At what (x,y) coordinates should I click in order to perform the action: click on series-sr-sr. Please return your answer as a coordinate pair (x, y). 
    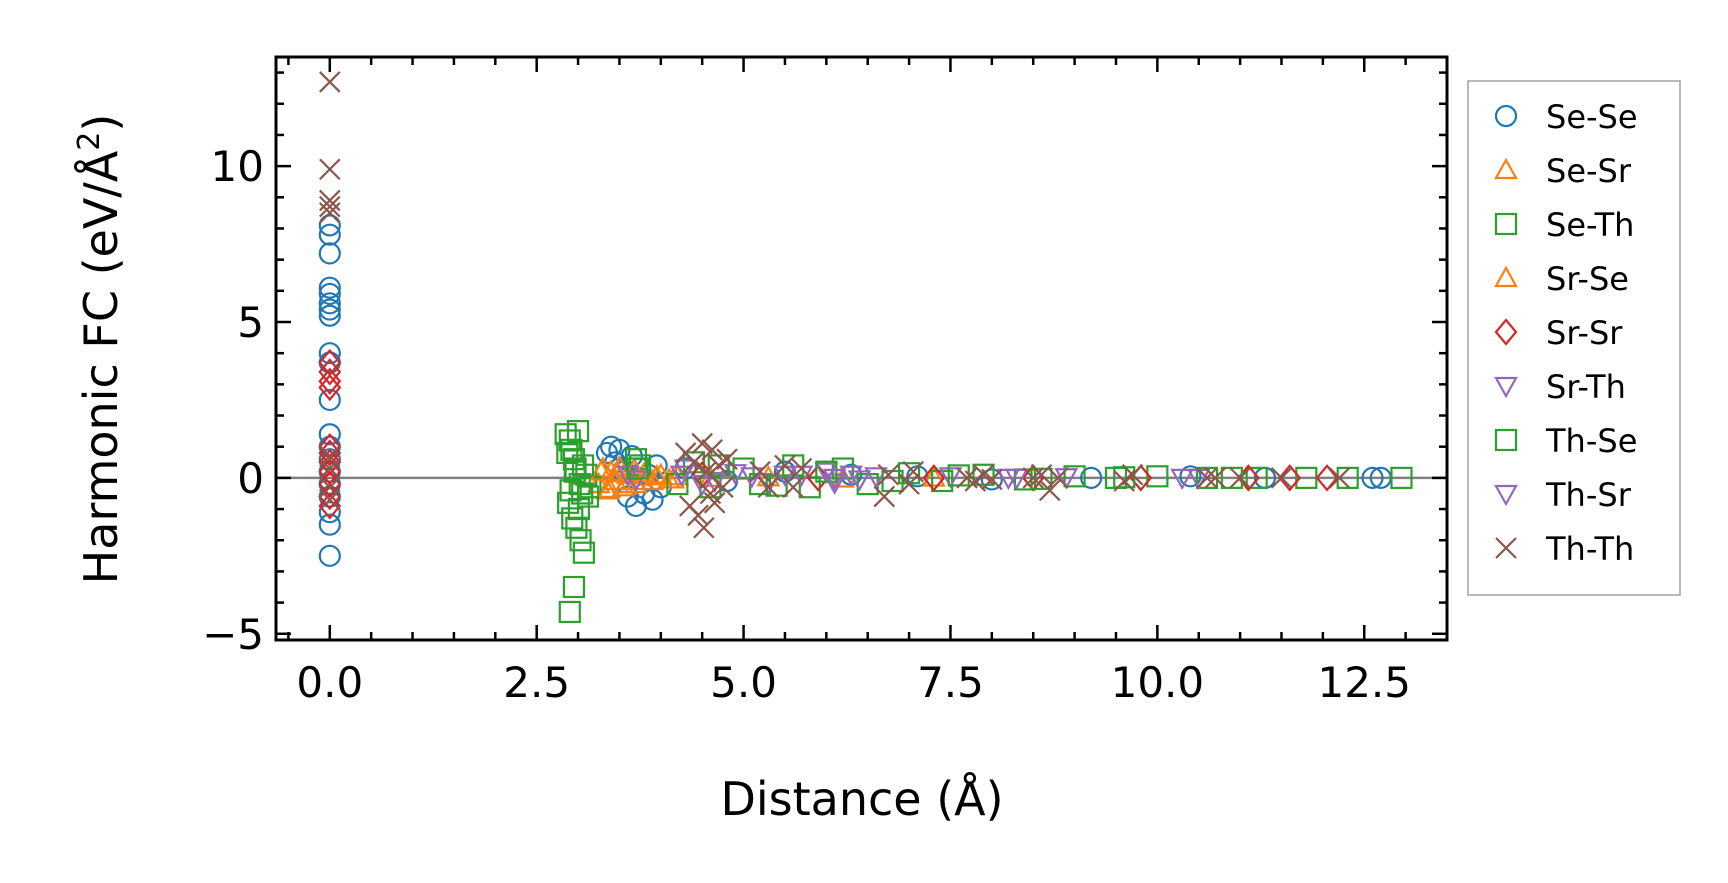
    Looking at the image, I should click on (828, 434).